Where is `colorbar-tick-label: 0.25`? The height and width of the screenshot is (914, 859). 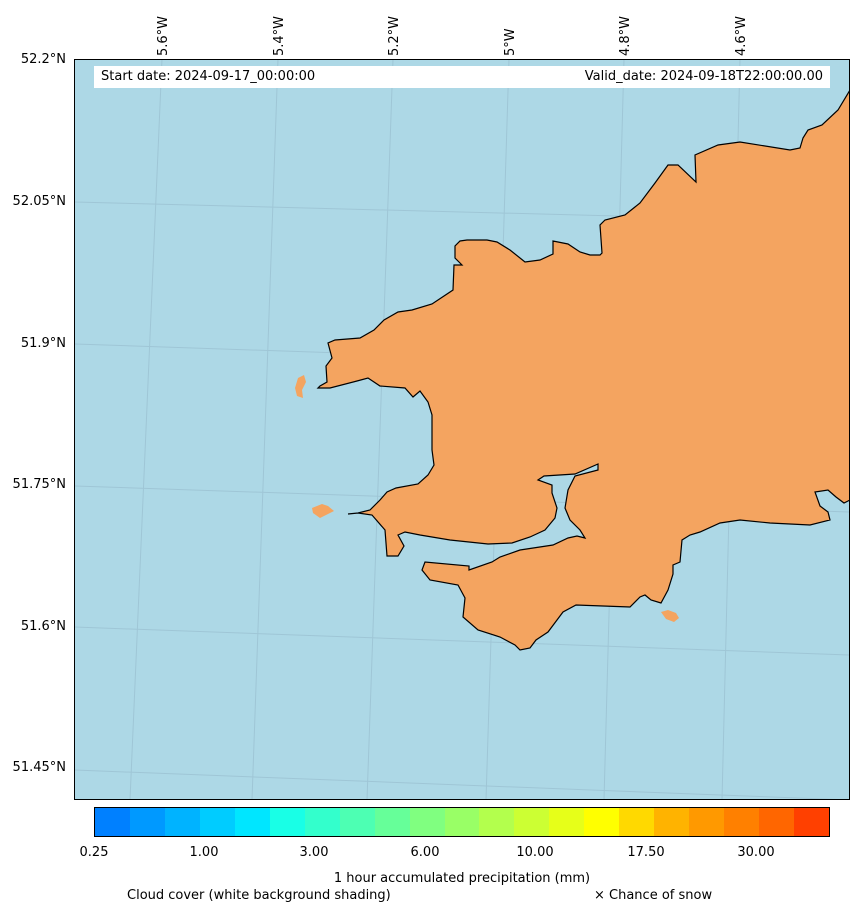 colorbar-tick-label: 0.25 is located at coordinates (94, 852).